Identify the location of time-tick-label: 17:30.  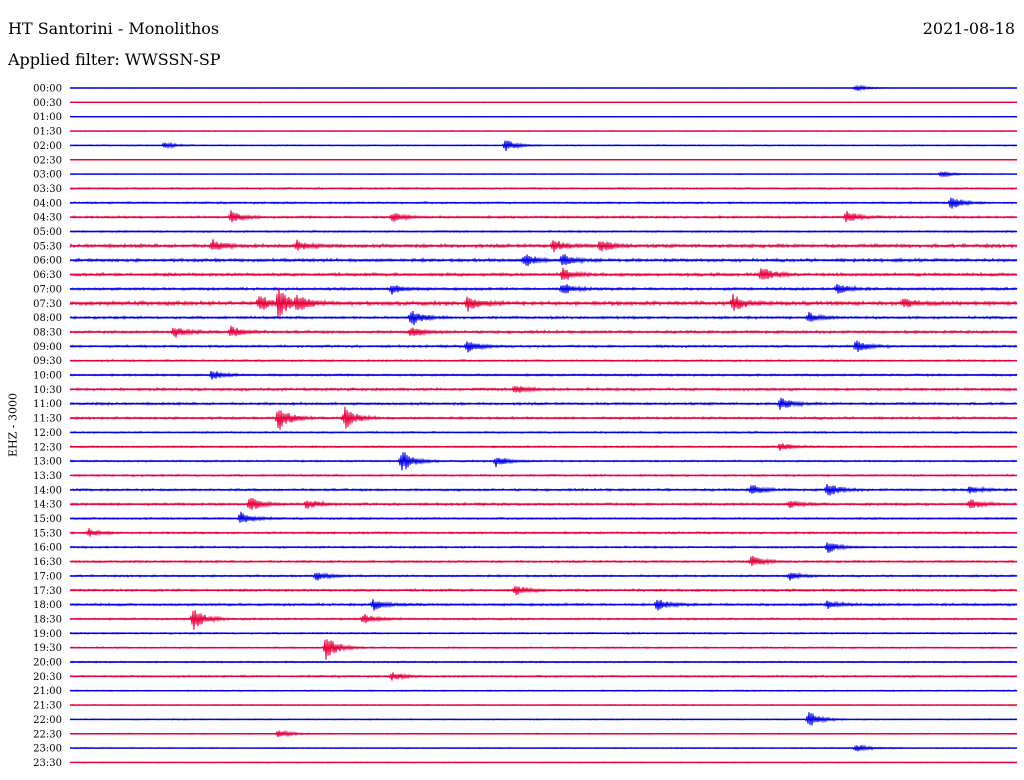
(47, 591).